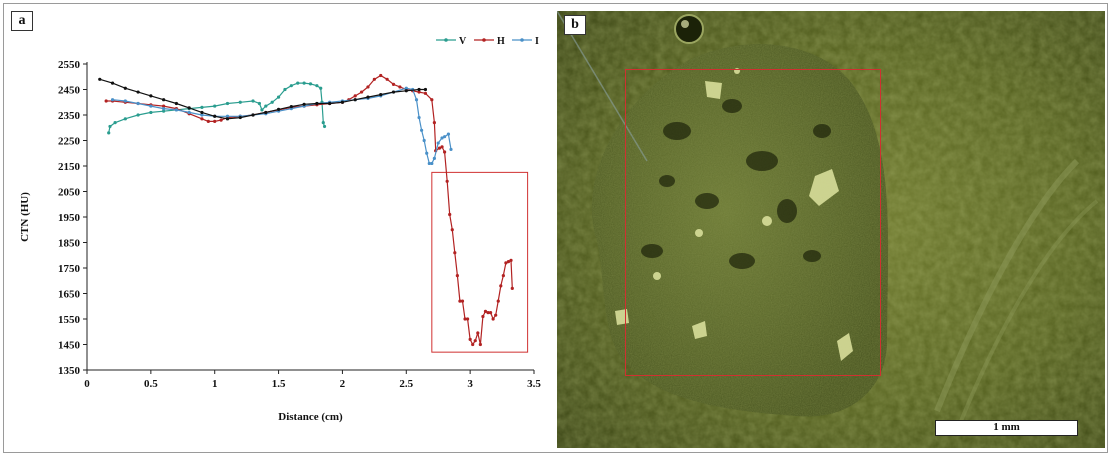 Image resolution: width=1112 pixels, height=458 pixels. Describe the element at coordinates (69, 244) in the screenshot. I see `y-tick-label: 1850` at that location.